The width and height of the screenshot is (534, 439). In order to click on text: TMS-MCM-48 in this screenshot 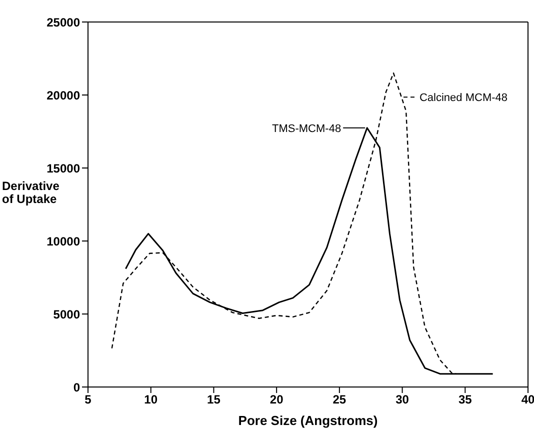, I will do `click(307, 128)`.